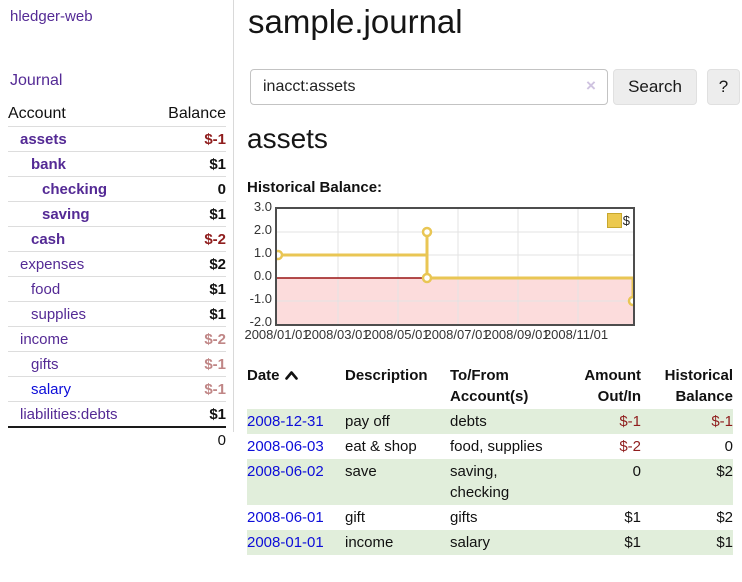 This screenshot has width=742, height=582. I want to click on balance-line-chart, so click(455, 266).